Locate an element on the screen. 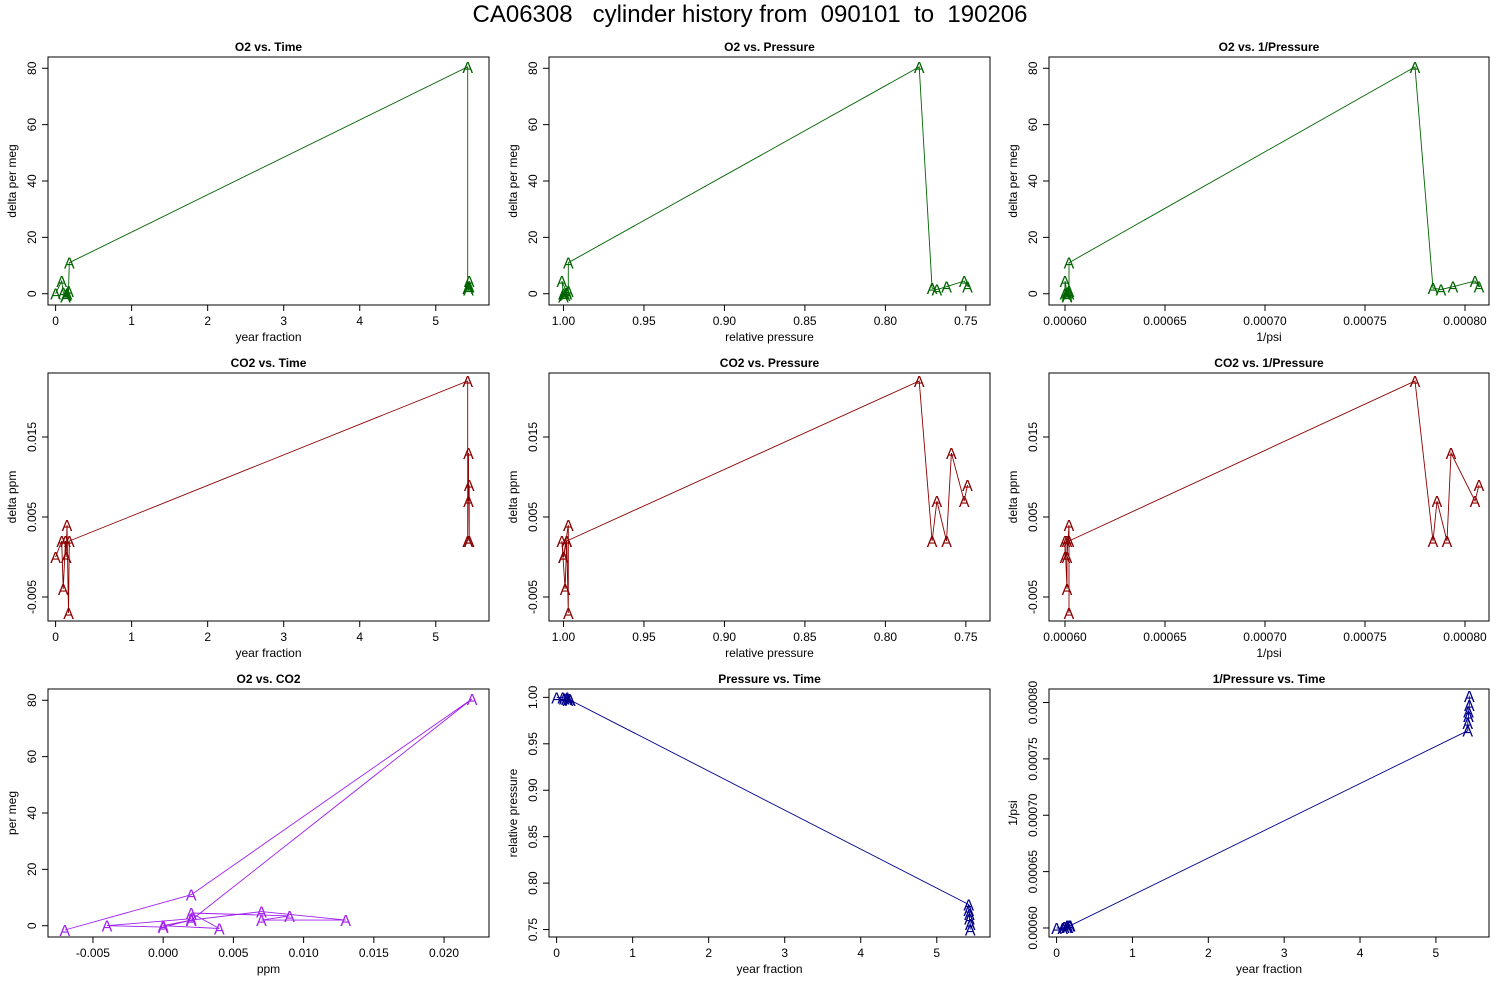 The width and height of the screenshot is (1500, 1000). y-tick-label: 1.00 is located at coordinates (533, 697).